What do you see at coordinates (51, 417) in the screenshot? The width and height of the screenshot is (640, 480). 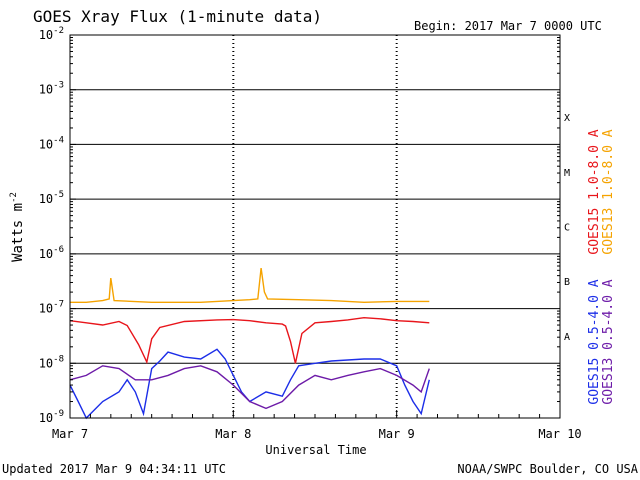 I see `y-tick-label: 10⁻⁹` at bounding box center [51, 417].